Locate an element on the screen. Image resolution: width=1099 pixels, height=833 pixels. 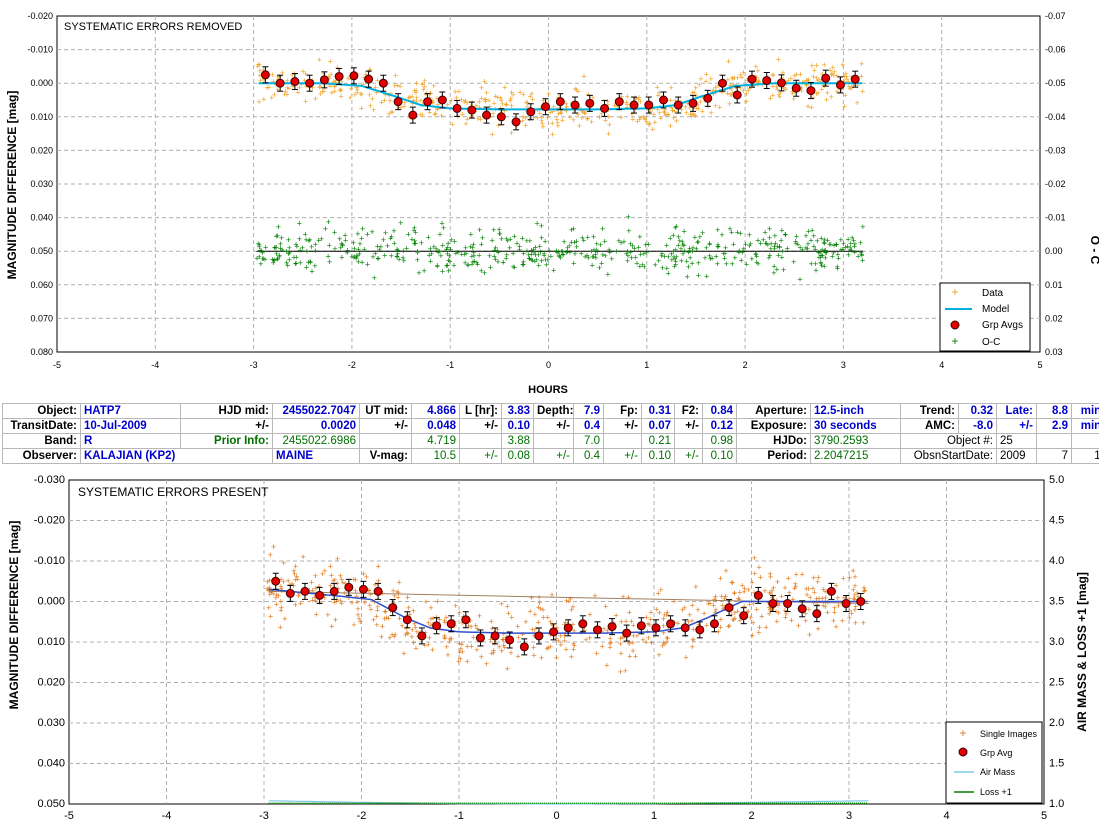
x-tick-label: 5 is located at coordinates (1039, 365).